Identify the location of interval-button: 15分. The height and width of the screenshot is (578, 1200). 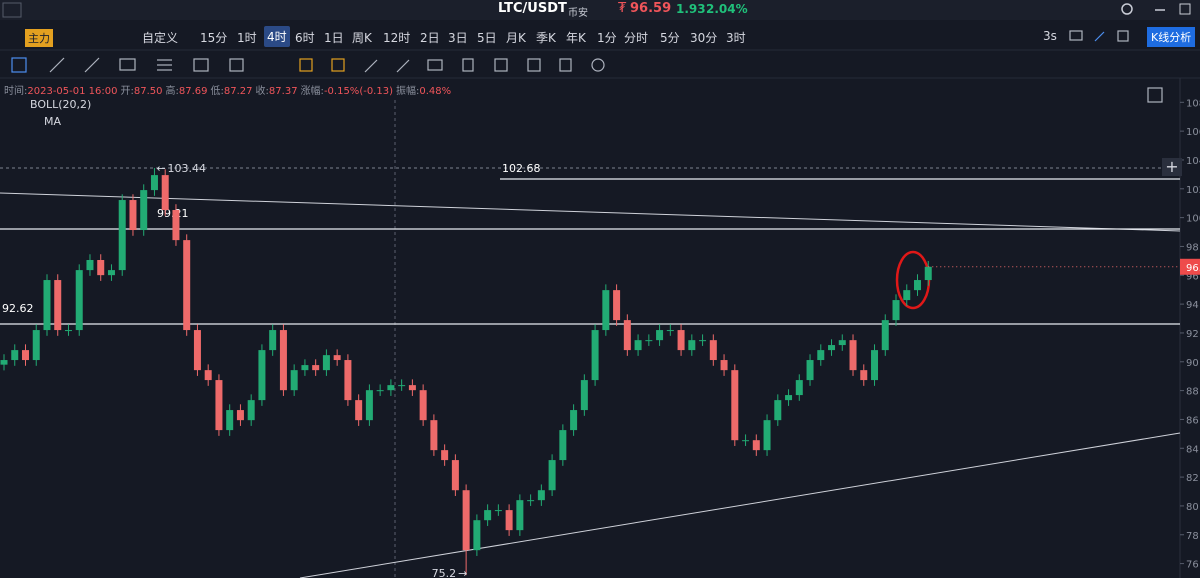
(214, 38).